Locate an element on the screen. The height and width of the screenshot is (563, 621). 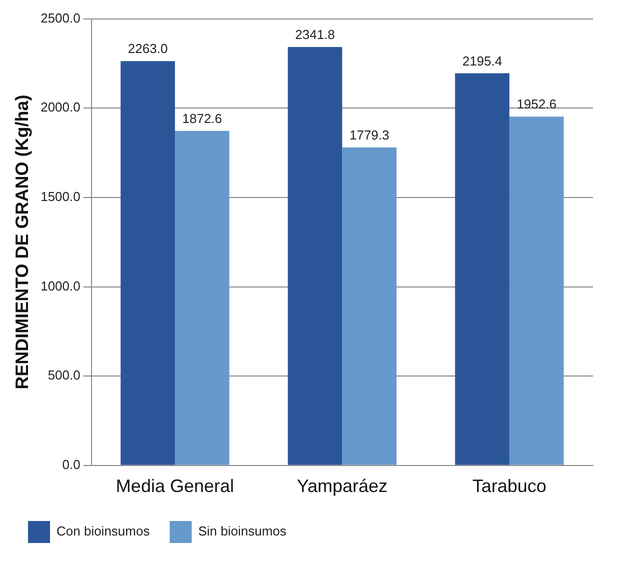
y-tick-label: 0.0 is located at coordinates (71, 464).